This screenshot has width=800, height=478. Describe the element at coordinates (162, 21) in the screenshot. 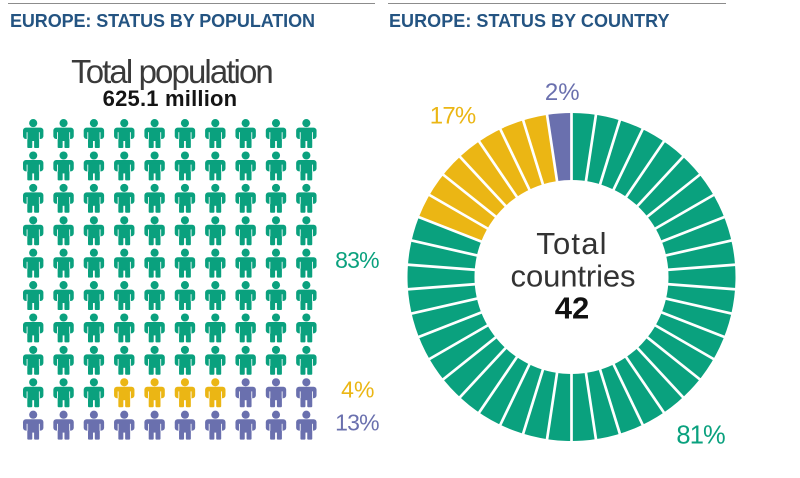

I see `svg-text: EUROPE: STATUS BY POPULATION` at that location.